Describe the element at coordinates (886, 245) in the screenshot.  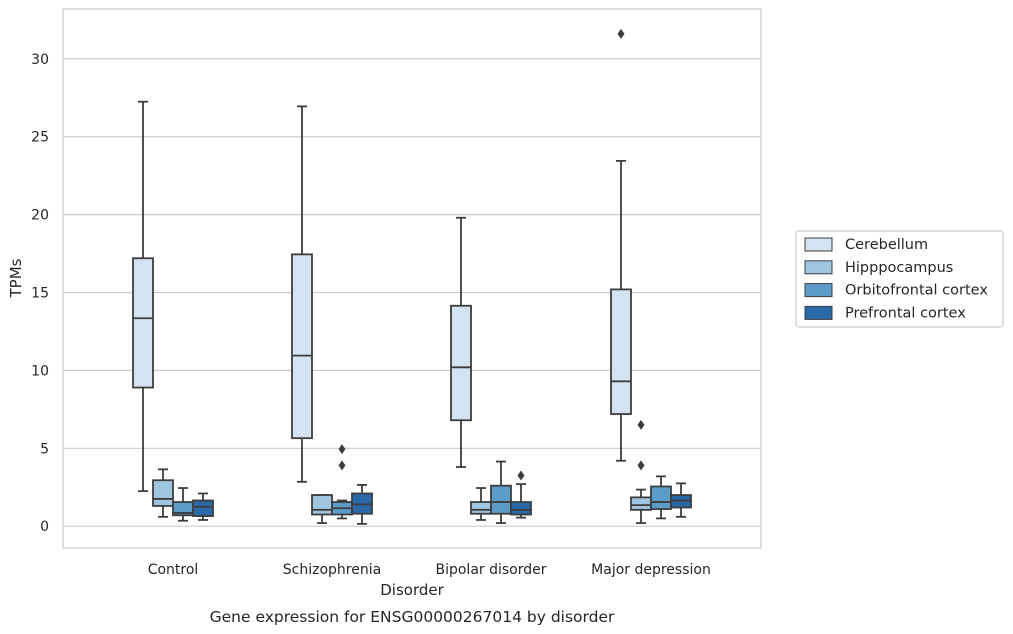
I see `legend-label: Cerebellum` at that location.